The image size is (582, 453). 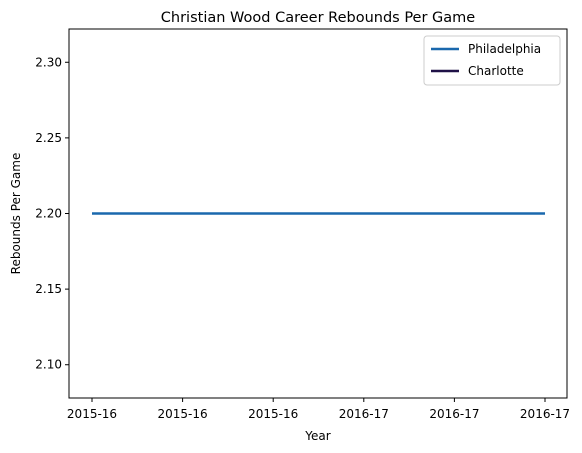 I want to click on y-tick-label: 2.25, so click(x=48, y=138).